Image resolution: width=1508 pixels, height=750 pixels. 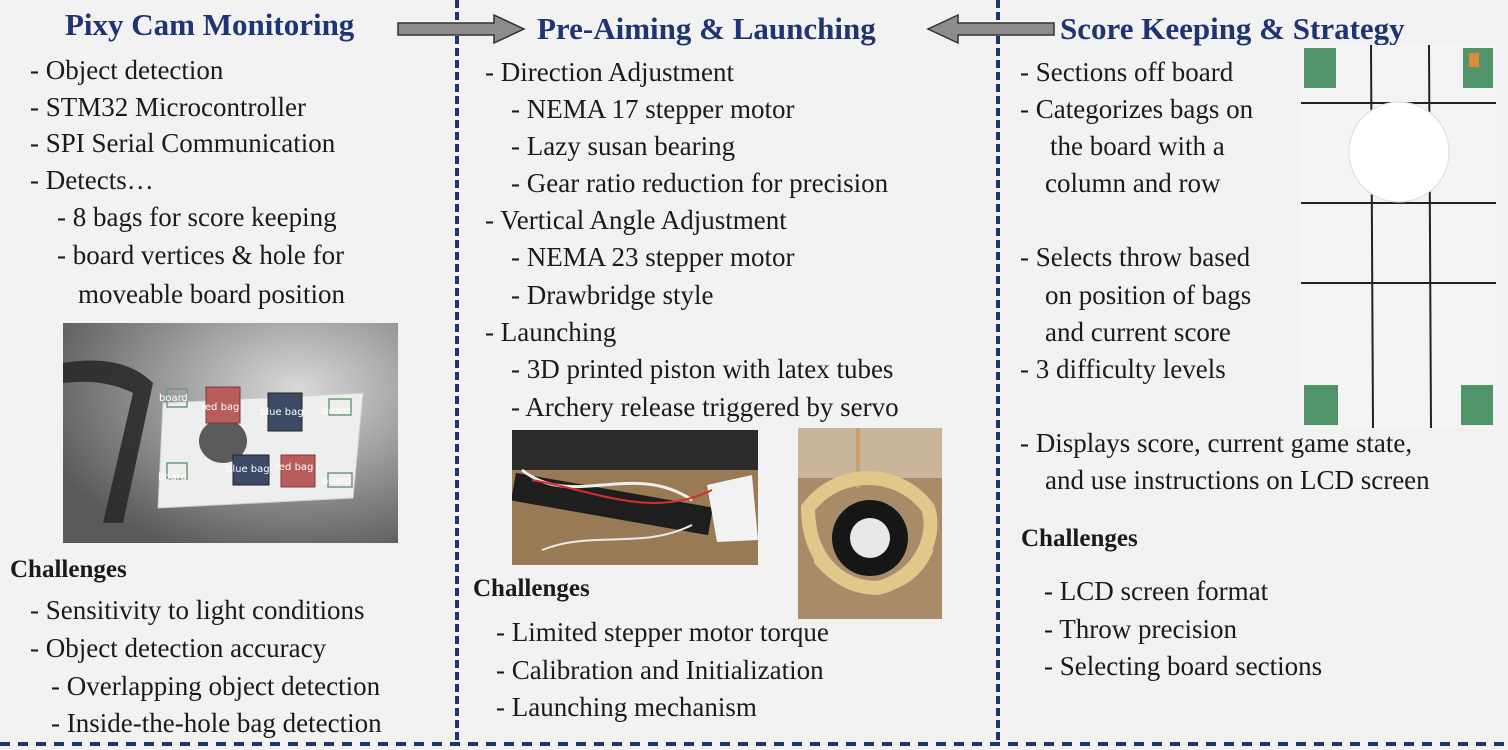 What do you see at coordinates (653, 109) in the screenshot?
I see `col2-item: - NEMA 17 stepper motor` at bounding box center [653, 109].